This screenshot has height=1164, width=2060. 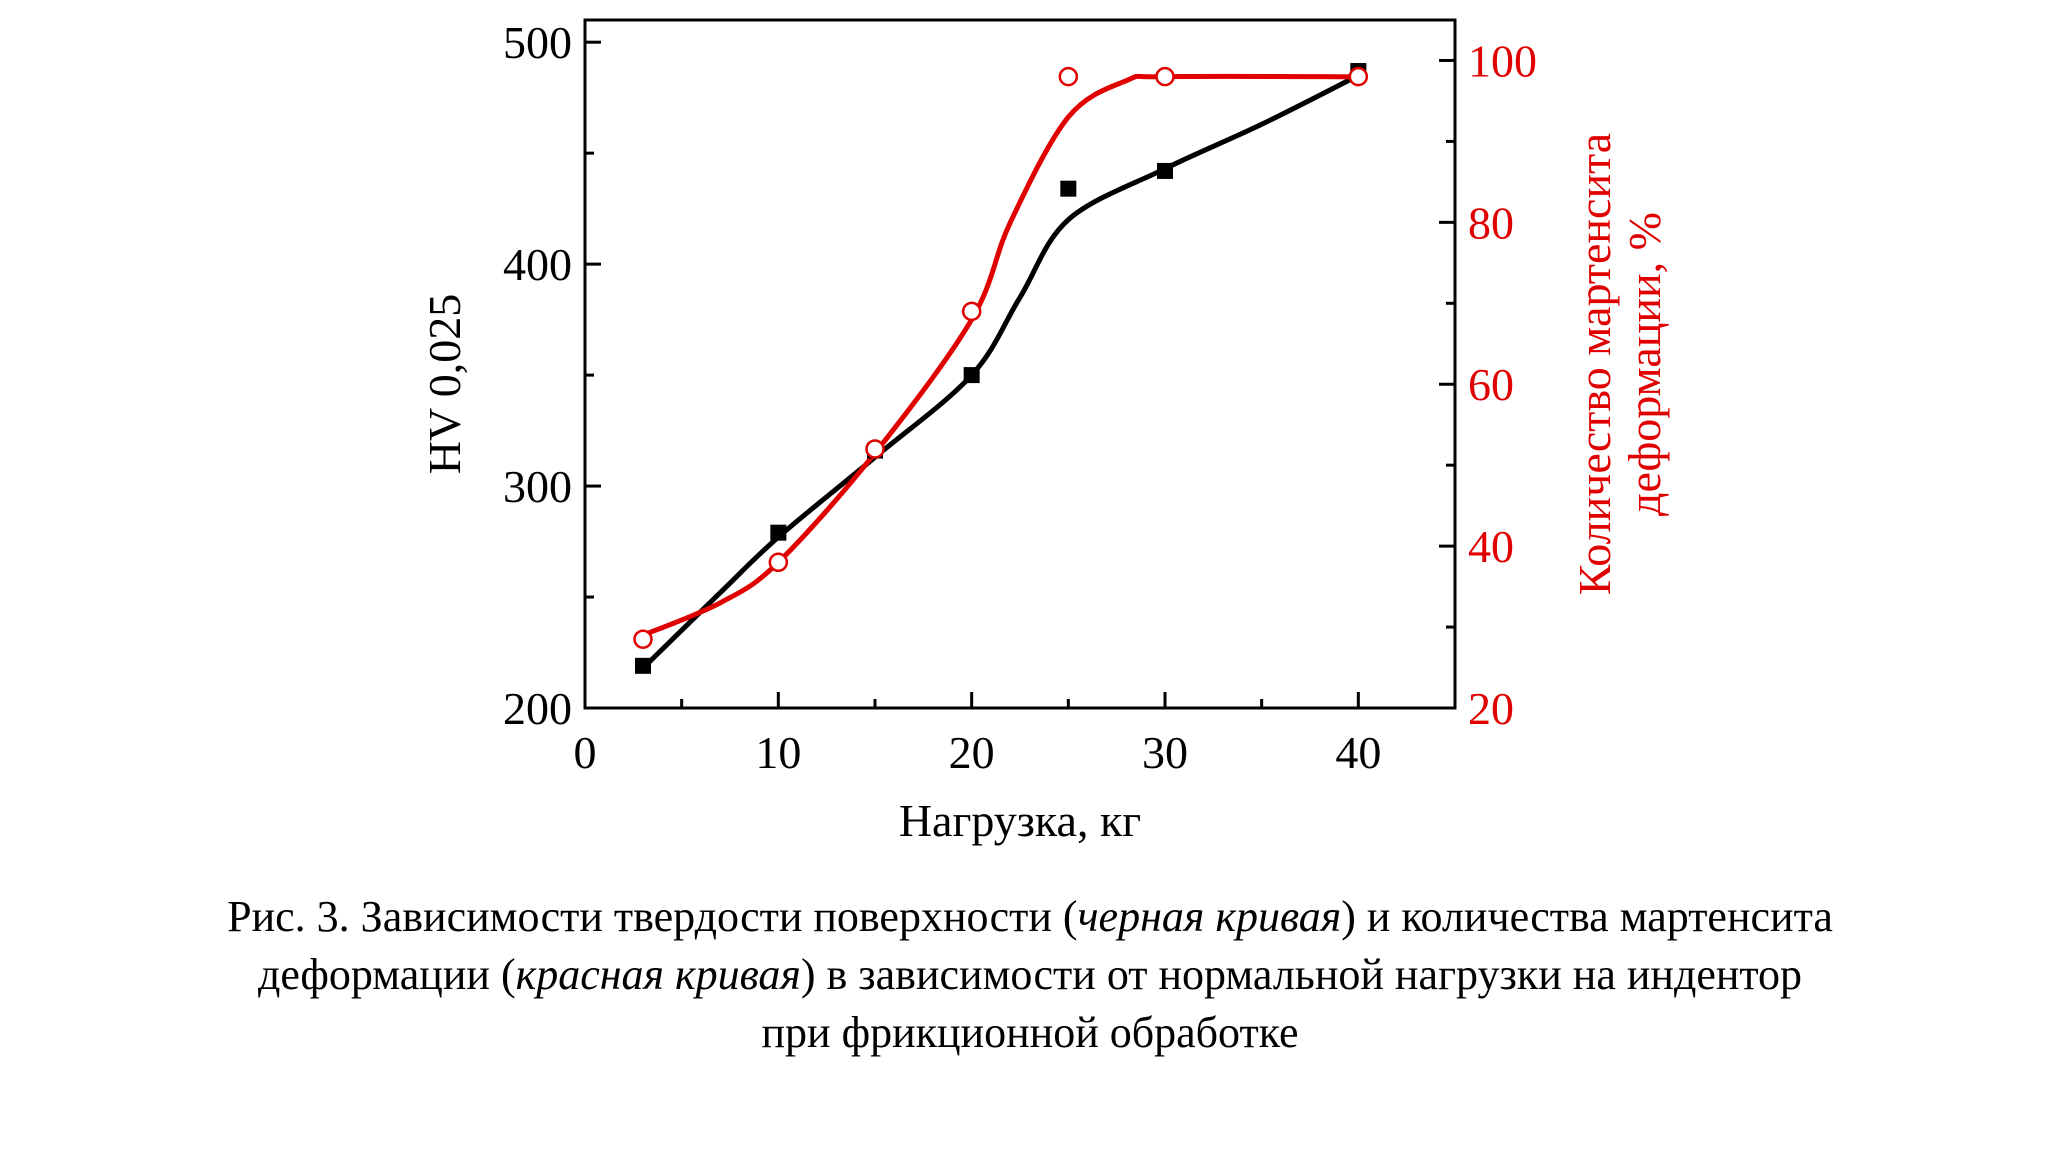 I want to click on x-tick-label: 30, so click(x=1165, y=752).